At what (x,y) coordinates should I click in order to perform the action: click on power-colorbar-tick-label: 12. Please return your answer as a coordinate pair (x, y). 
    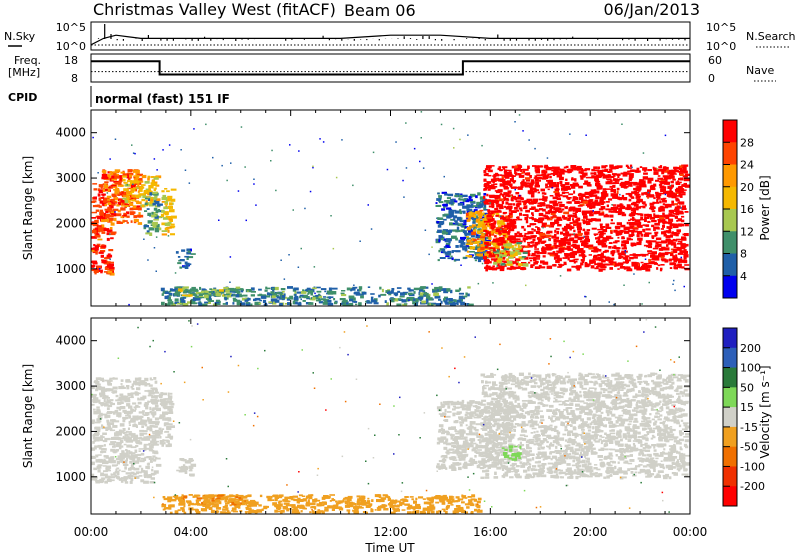
    Looking at the image, I should click on (747, 231).